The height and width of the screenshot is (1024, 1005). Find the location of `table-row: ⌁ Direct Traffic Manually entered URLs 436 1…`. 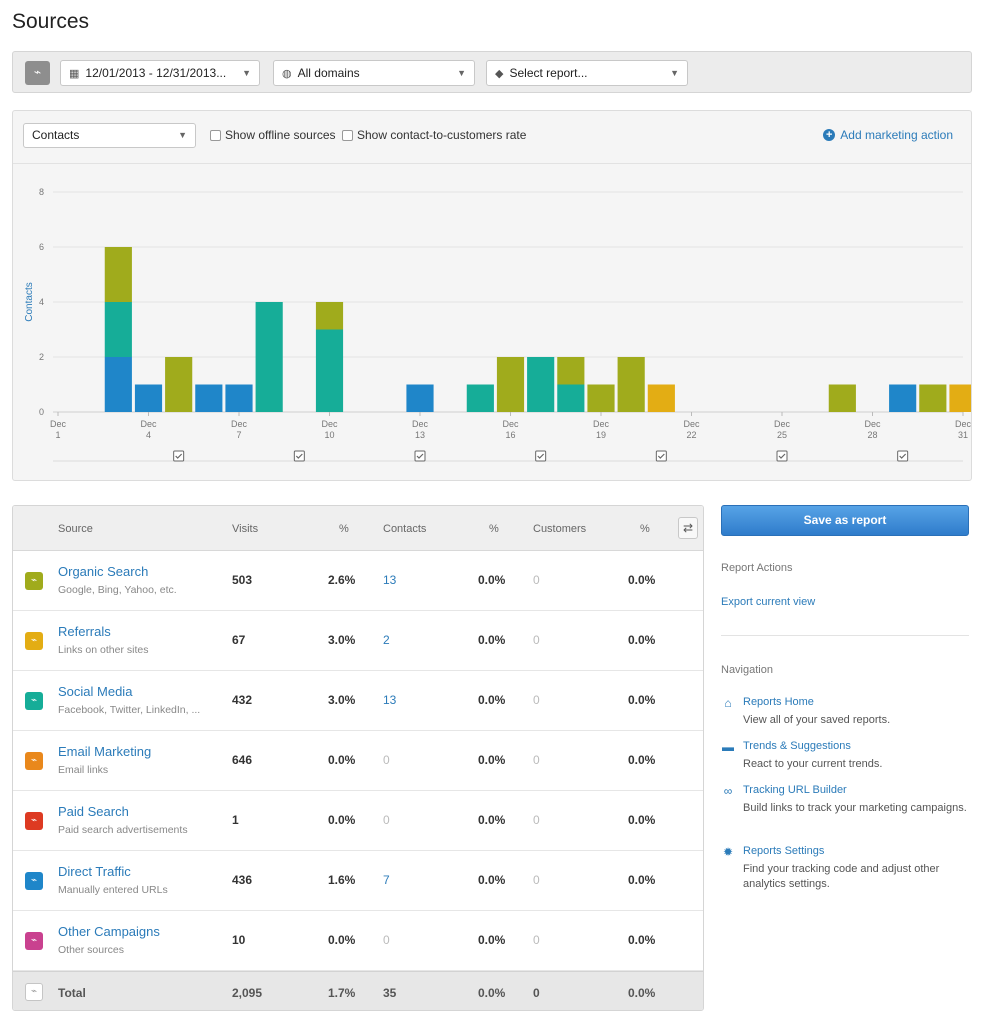

table-row: ⌁ Direct Traffic Manually entered URLs 436 1… is located at coordinates (358, 881).